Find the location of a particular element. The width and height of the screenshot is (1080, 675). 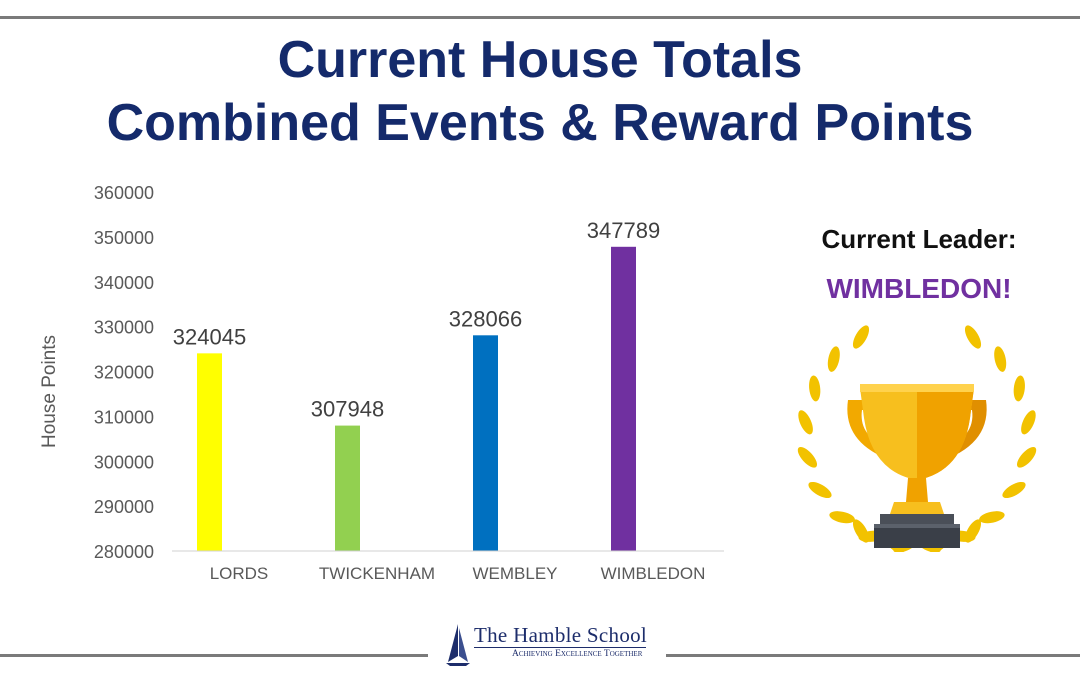

y-tick-label: 360000 is located at coordinates (124, 193).